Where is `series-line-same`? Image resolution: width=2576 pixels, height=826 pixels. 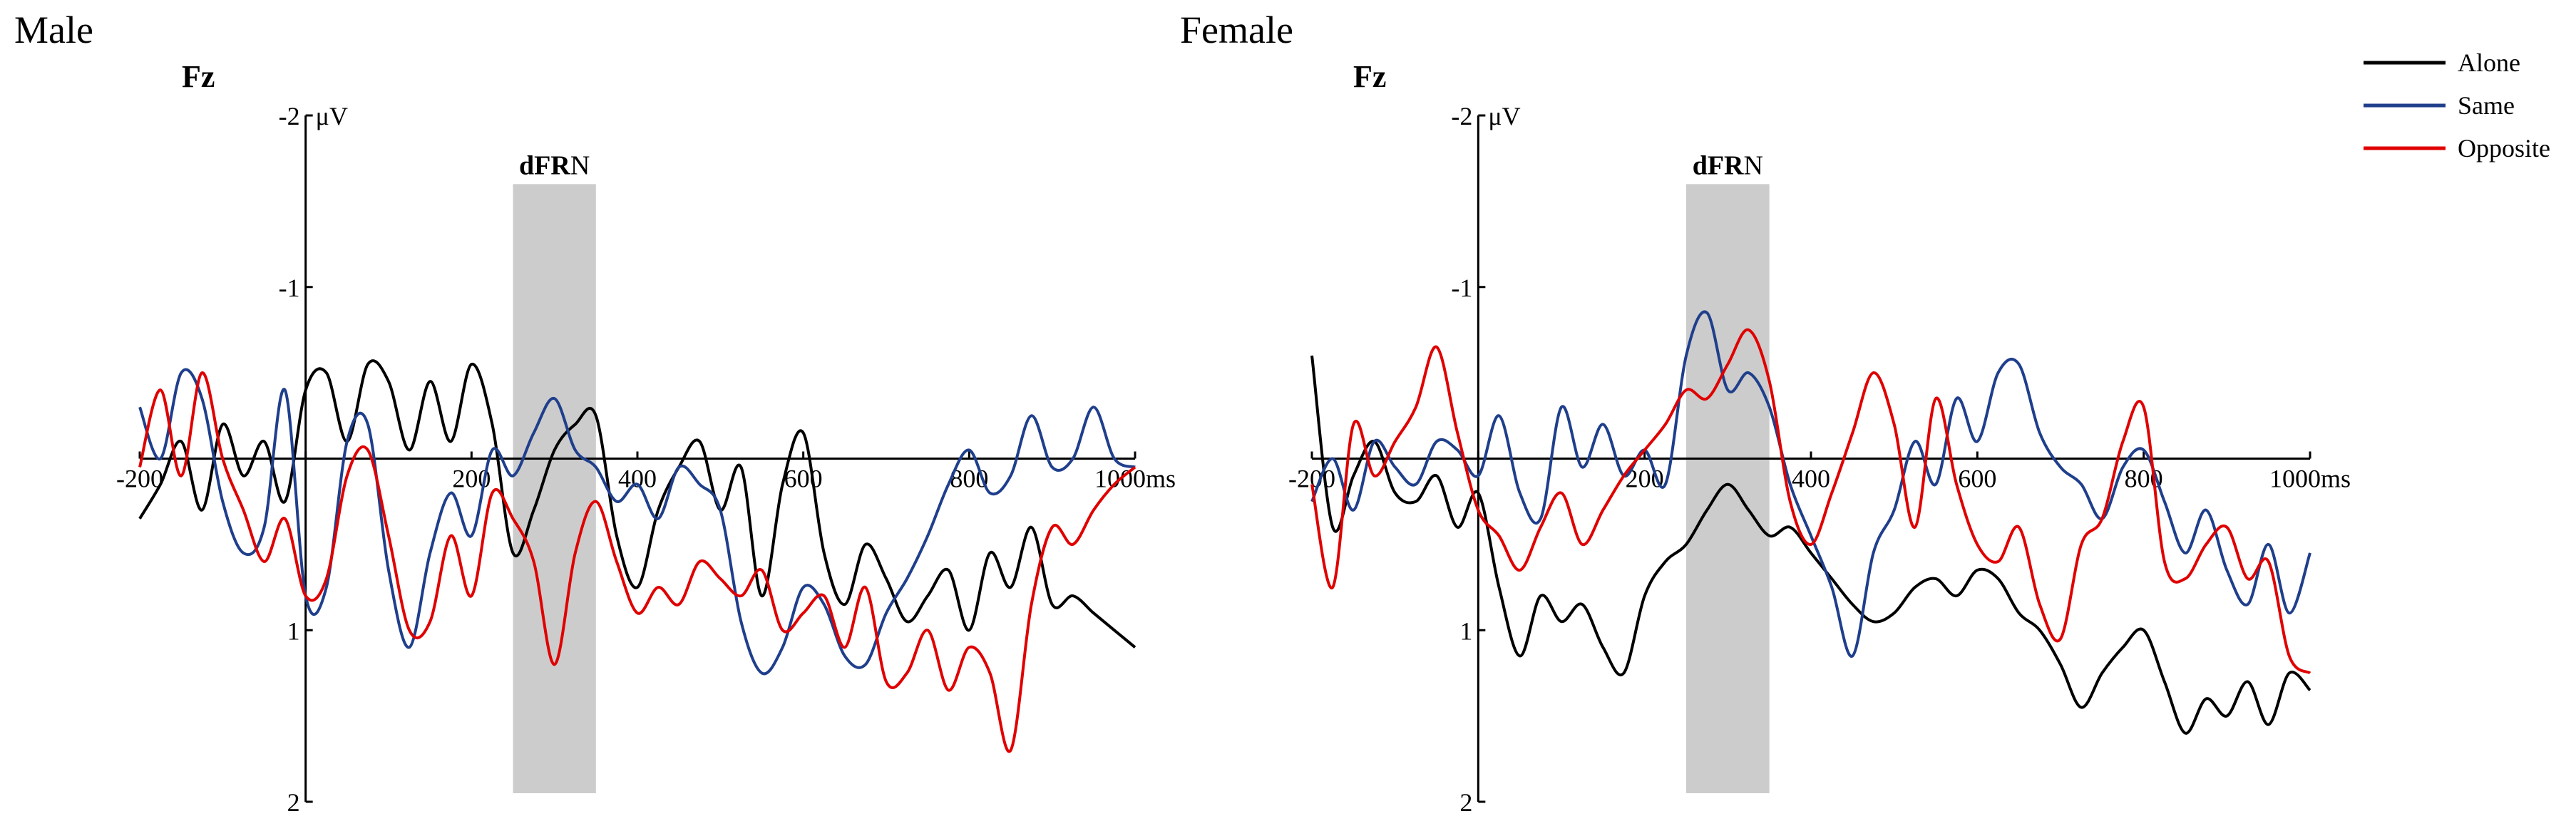
series-line-same is located at coordinates (637, 522).